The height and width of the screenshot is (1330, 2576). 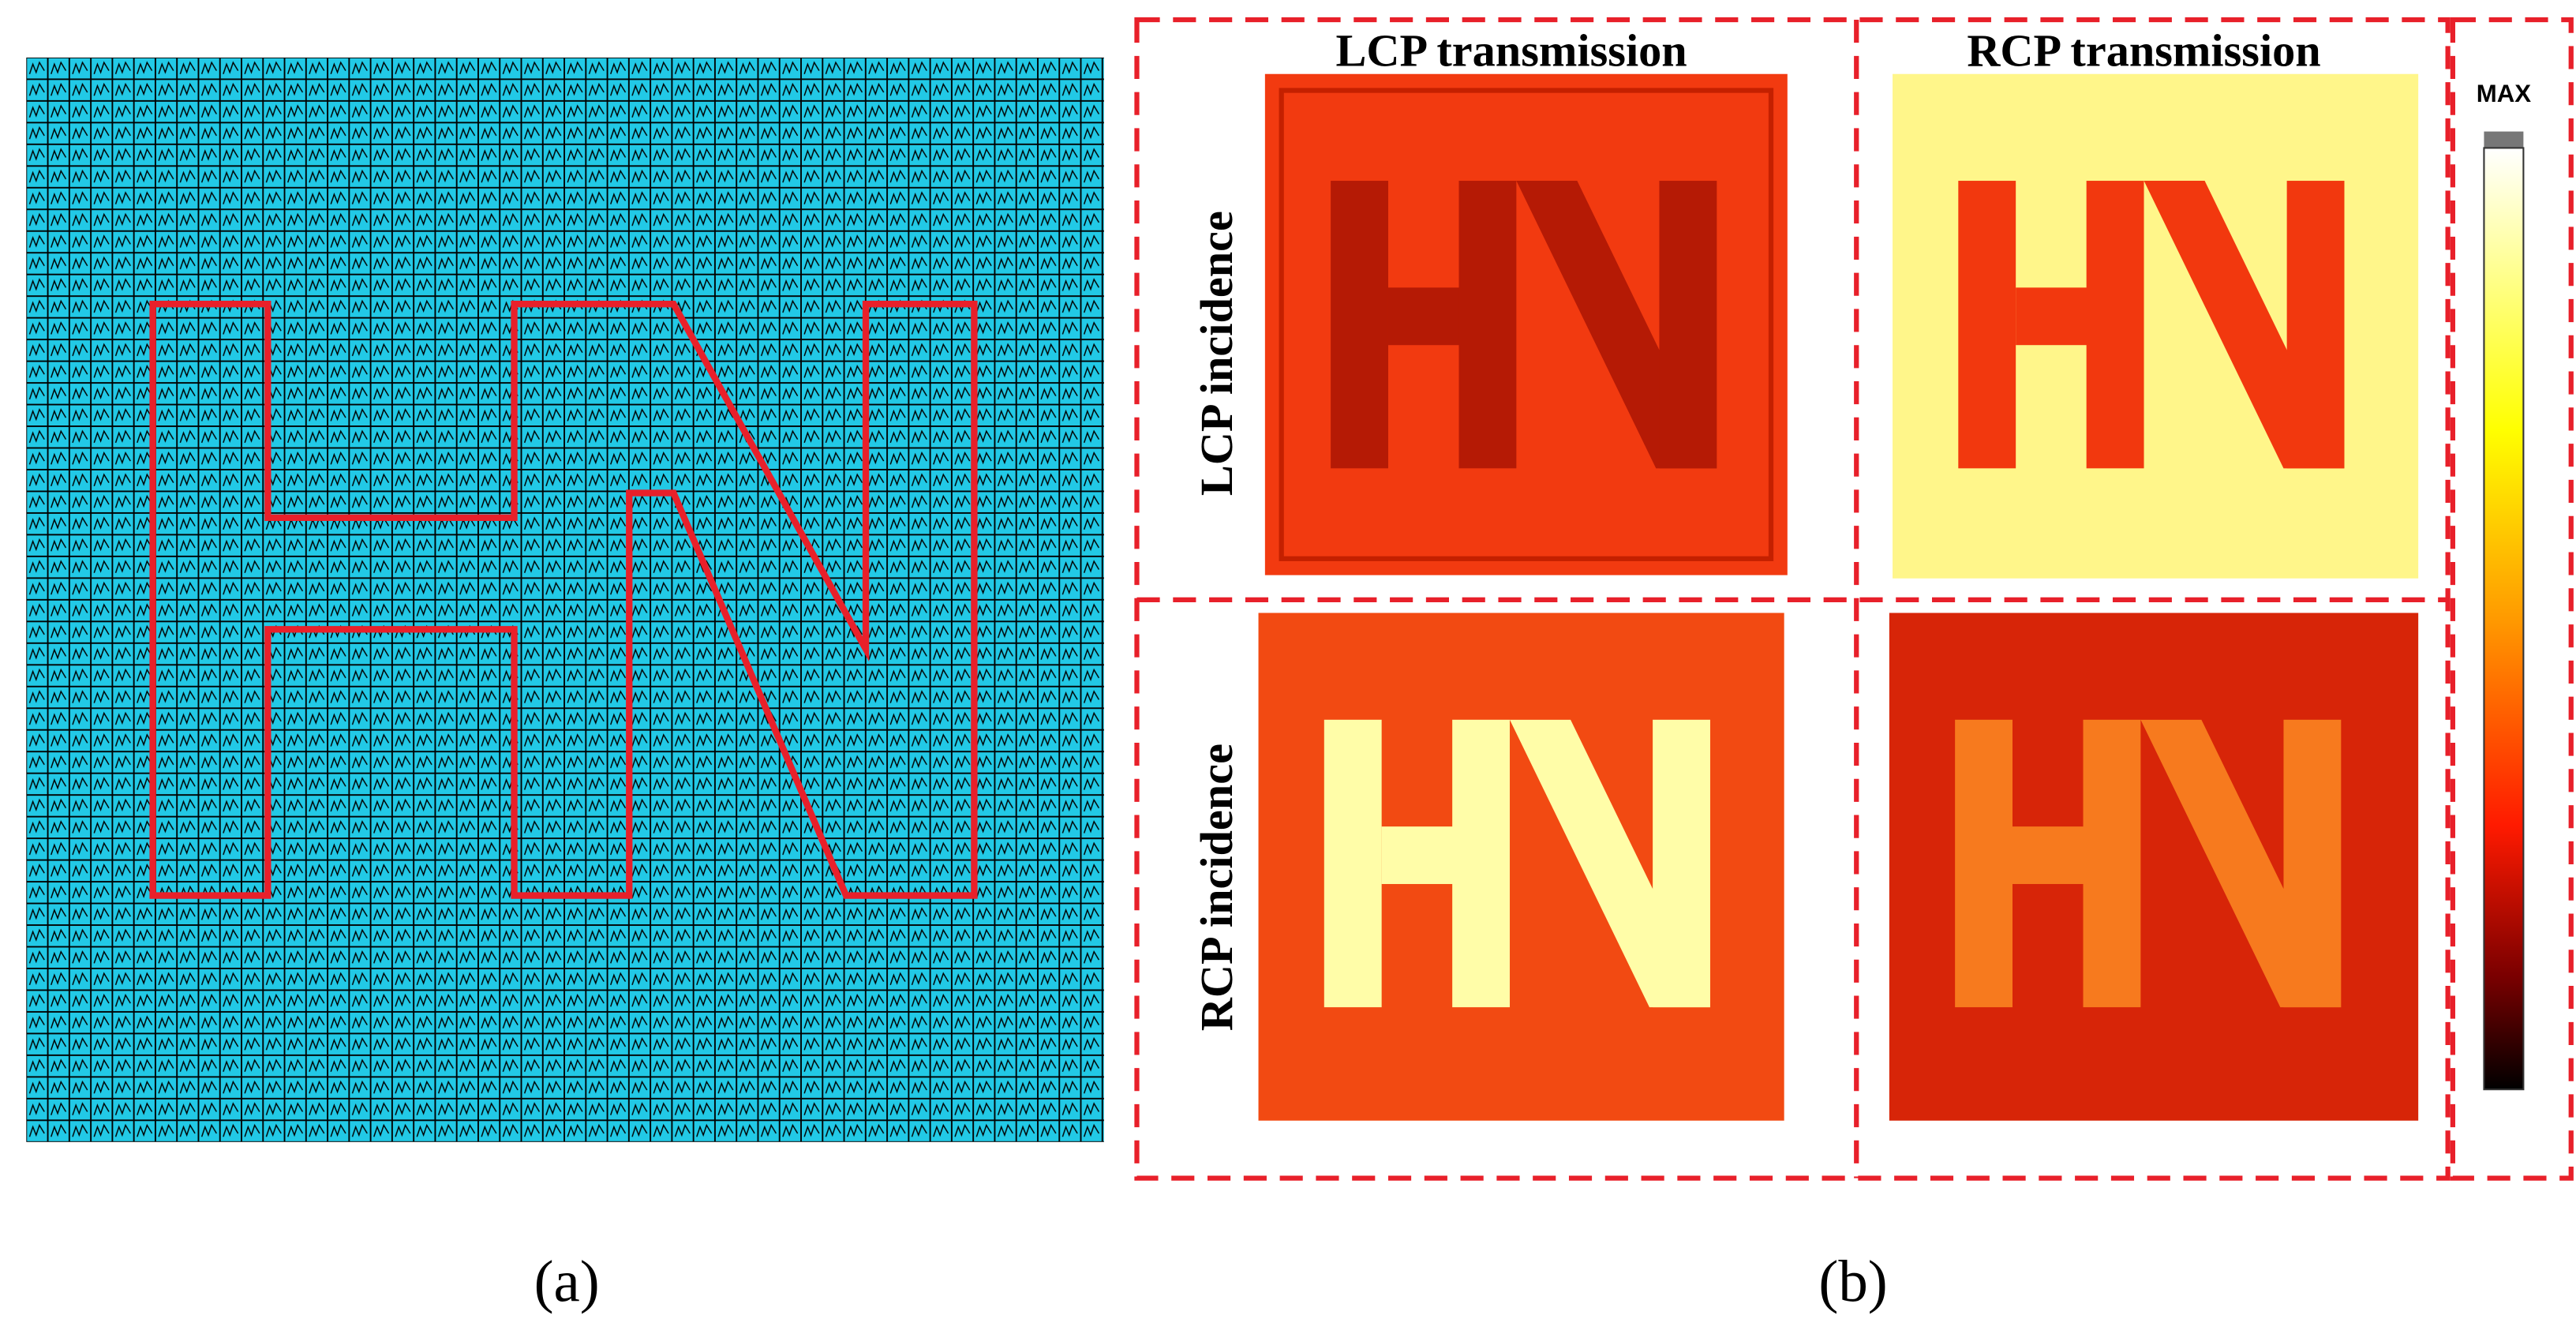 What do you see at coordinates (1511, 50) in the screenshot?
I see `column-header: LCP transmission` at bounding box center [1511, 50].